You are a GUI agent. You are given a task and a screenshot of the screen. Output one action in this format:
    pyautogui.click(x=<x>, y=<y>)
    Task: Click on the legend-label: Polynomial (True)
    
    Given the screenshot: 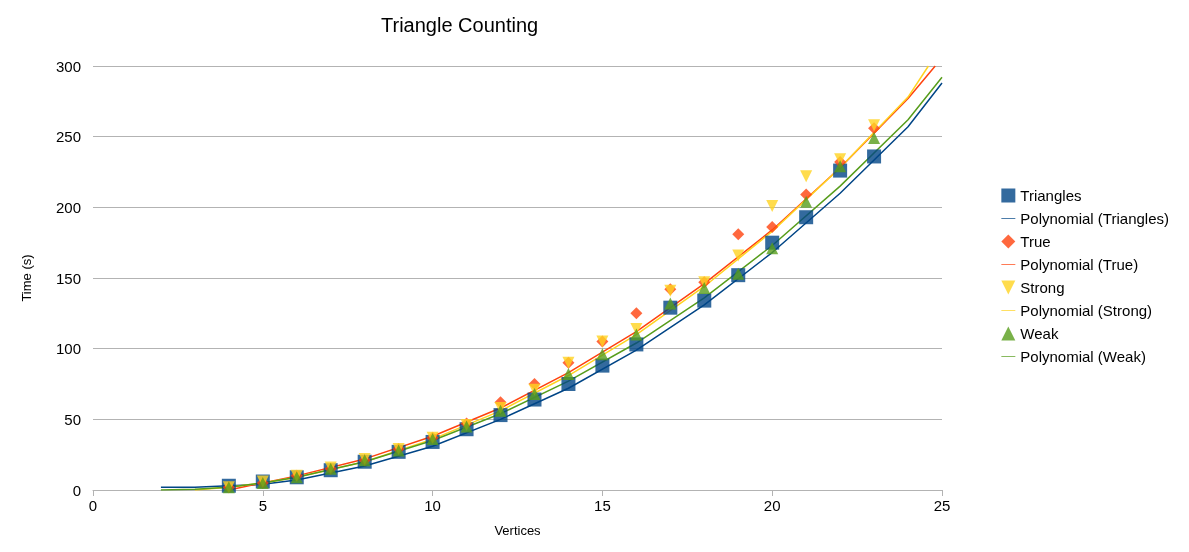 What is the action you would take?
    pyautogui.click(x=1079, y=264)
    